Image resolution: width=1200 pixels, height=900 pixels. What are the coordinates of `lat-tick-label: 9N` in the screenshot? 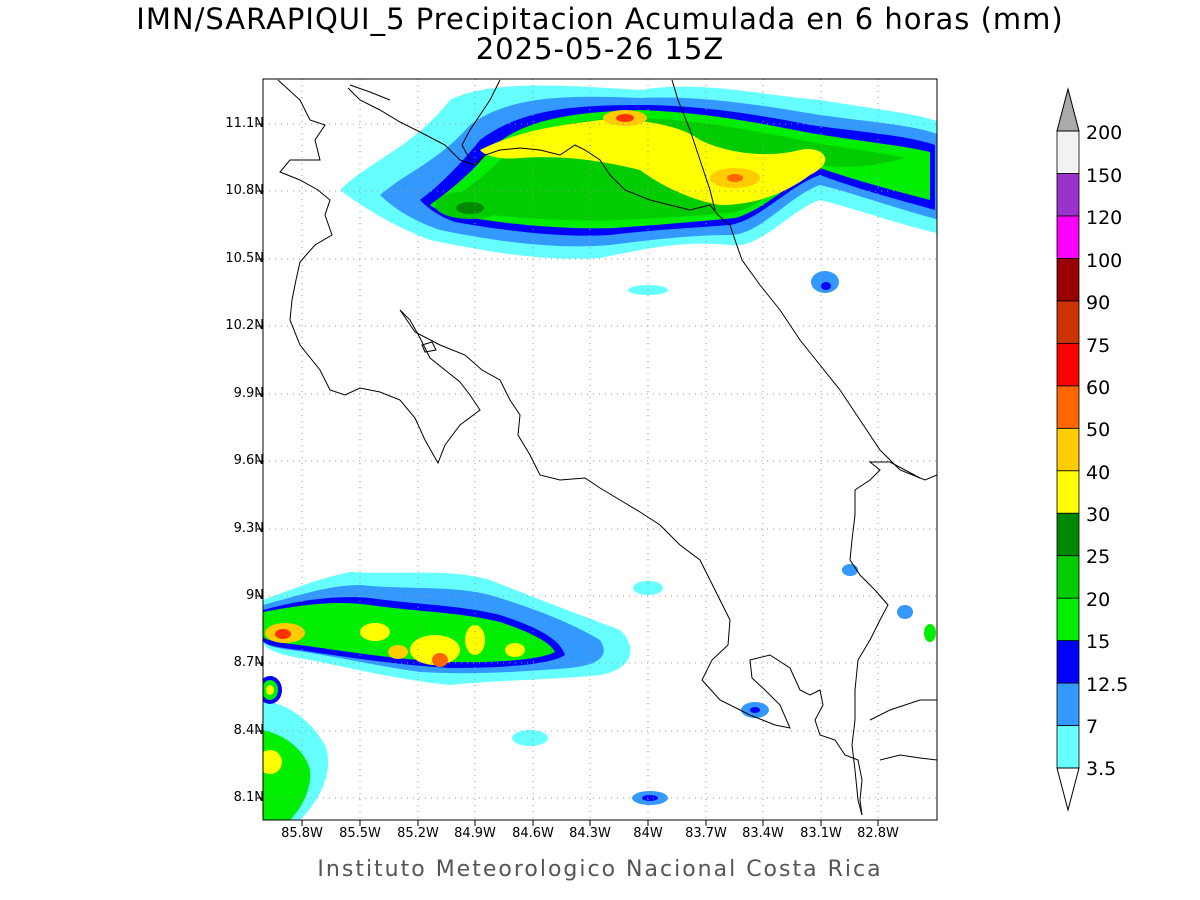 It's located at (255, 595).